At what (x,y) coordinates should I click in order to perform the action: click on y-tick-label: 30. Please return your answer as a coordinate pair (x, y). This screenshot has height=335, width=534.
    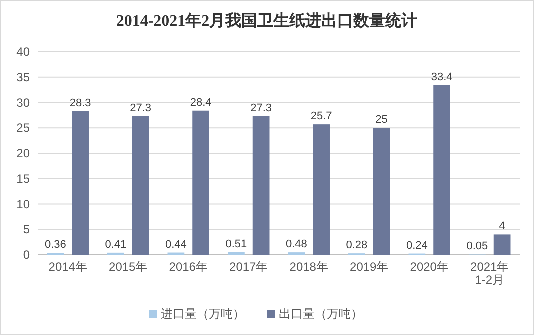
    Looking at the image, I should click on (23, 103).